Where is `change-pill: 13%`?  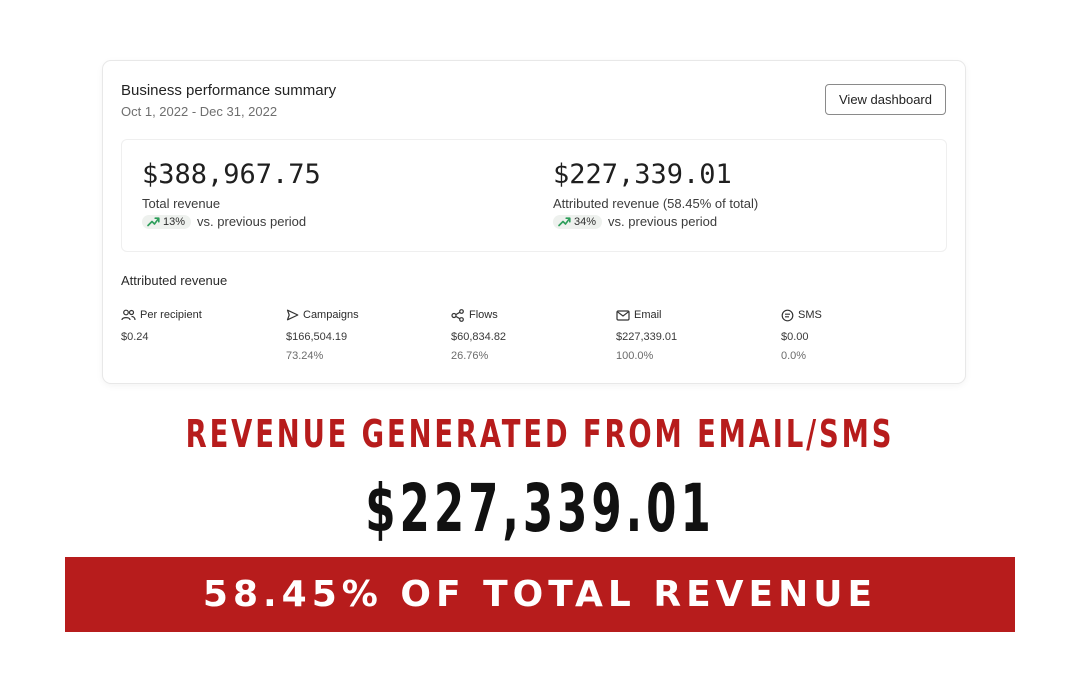
change-pill: 13% is located at coordinates (167, 221).